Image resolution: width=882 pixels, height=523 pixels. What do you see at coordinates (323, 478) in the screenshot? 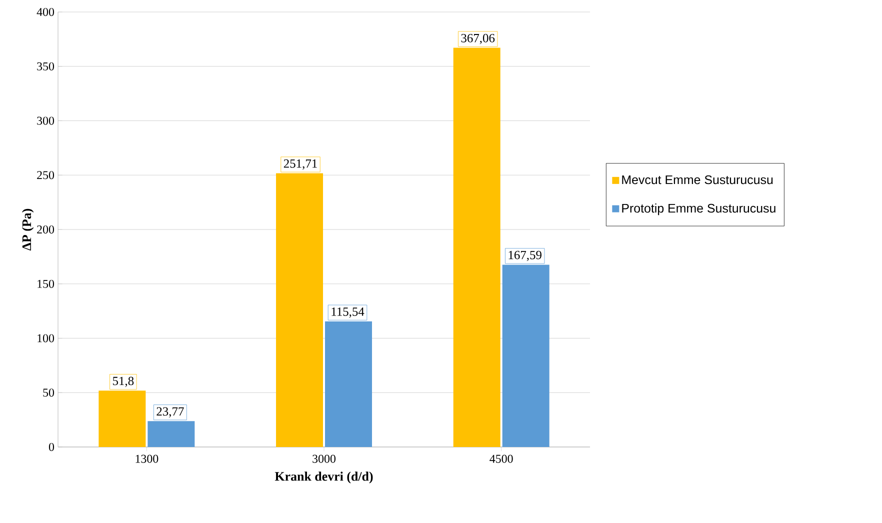
I see `x-axis-title: Krank devri (d/d)` at bounding box center [323, 478].